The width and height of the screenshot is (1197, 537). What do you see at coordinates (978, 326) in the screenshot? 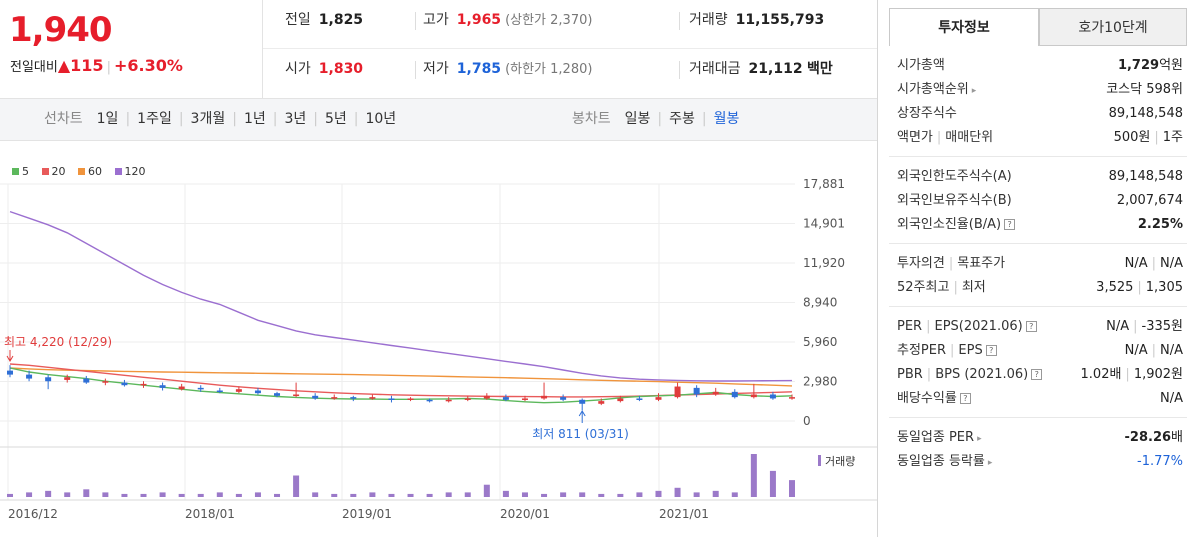
I see `info-key-secondary: EPS(2021.06)` at bounding box center [978, 326].